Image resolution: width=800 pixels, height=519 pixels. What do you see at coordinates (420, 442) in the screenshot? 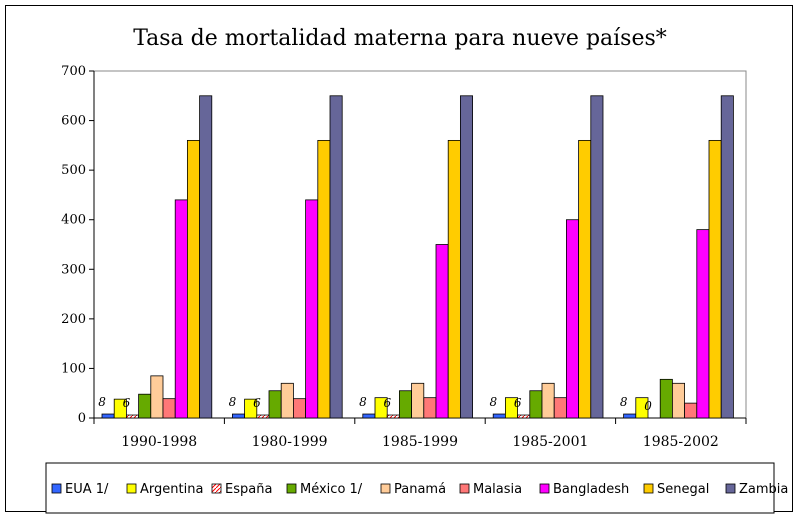
I see `x-tick-label: 1985-1999` at bounding box center [420, 442].